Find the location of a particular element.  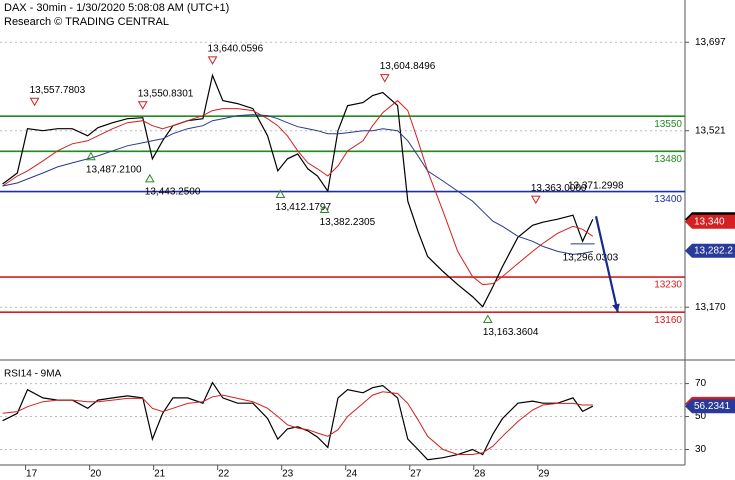

annotation-label: 13,557.7803 is located at coordinates (58, 90).